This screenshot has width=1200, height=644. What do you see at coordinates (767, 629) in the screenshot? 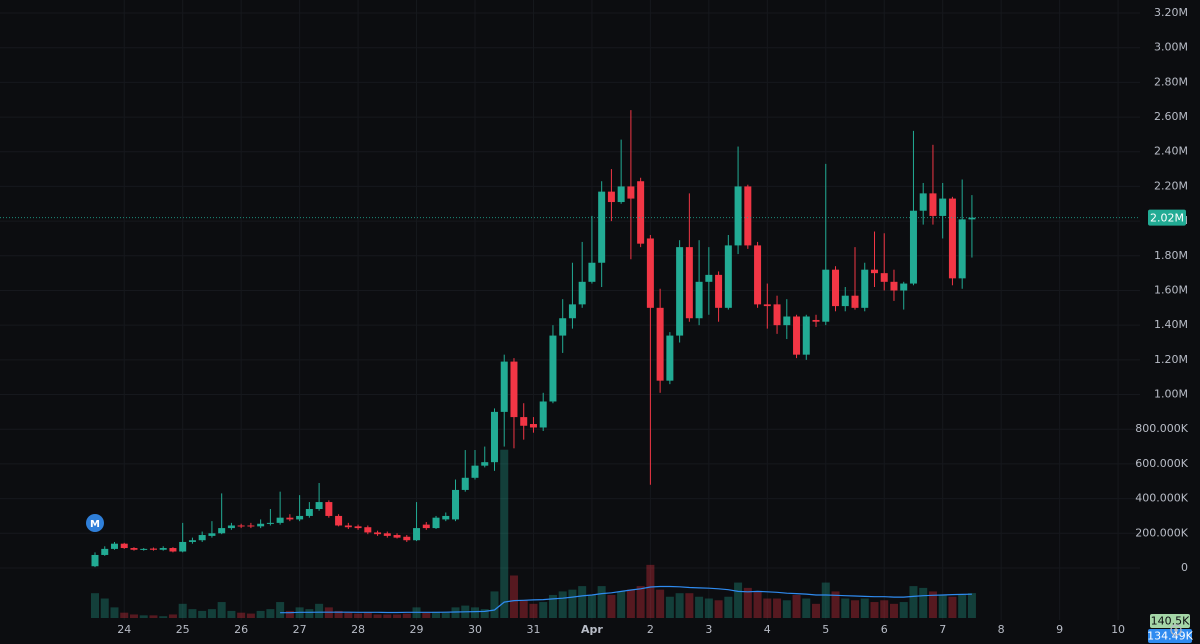
I see `x-tick-label: 4` at bounding box center [767, 629].